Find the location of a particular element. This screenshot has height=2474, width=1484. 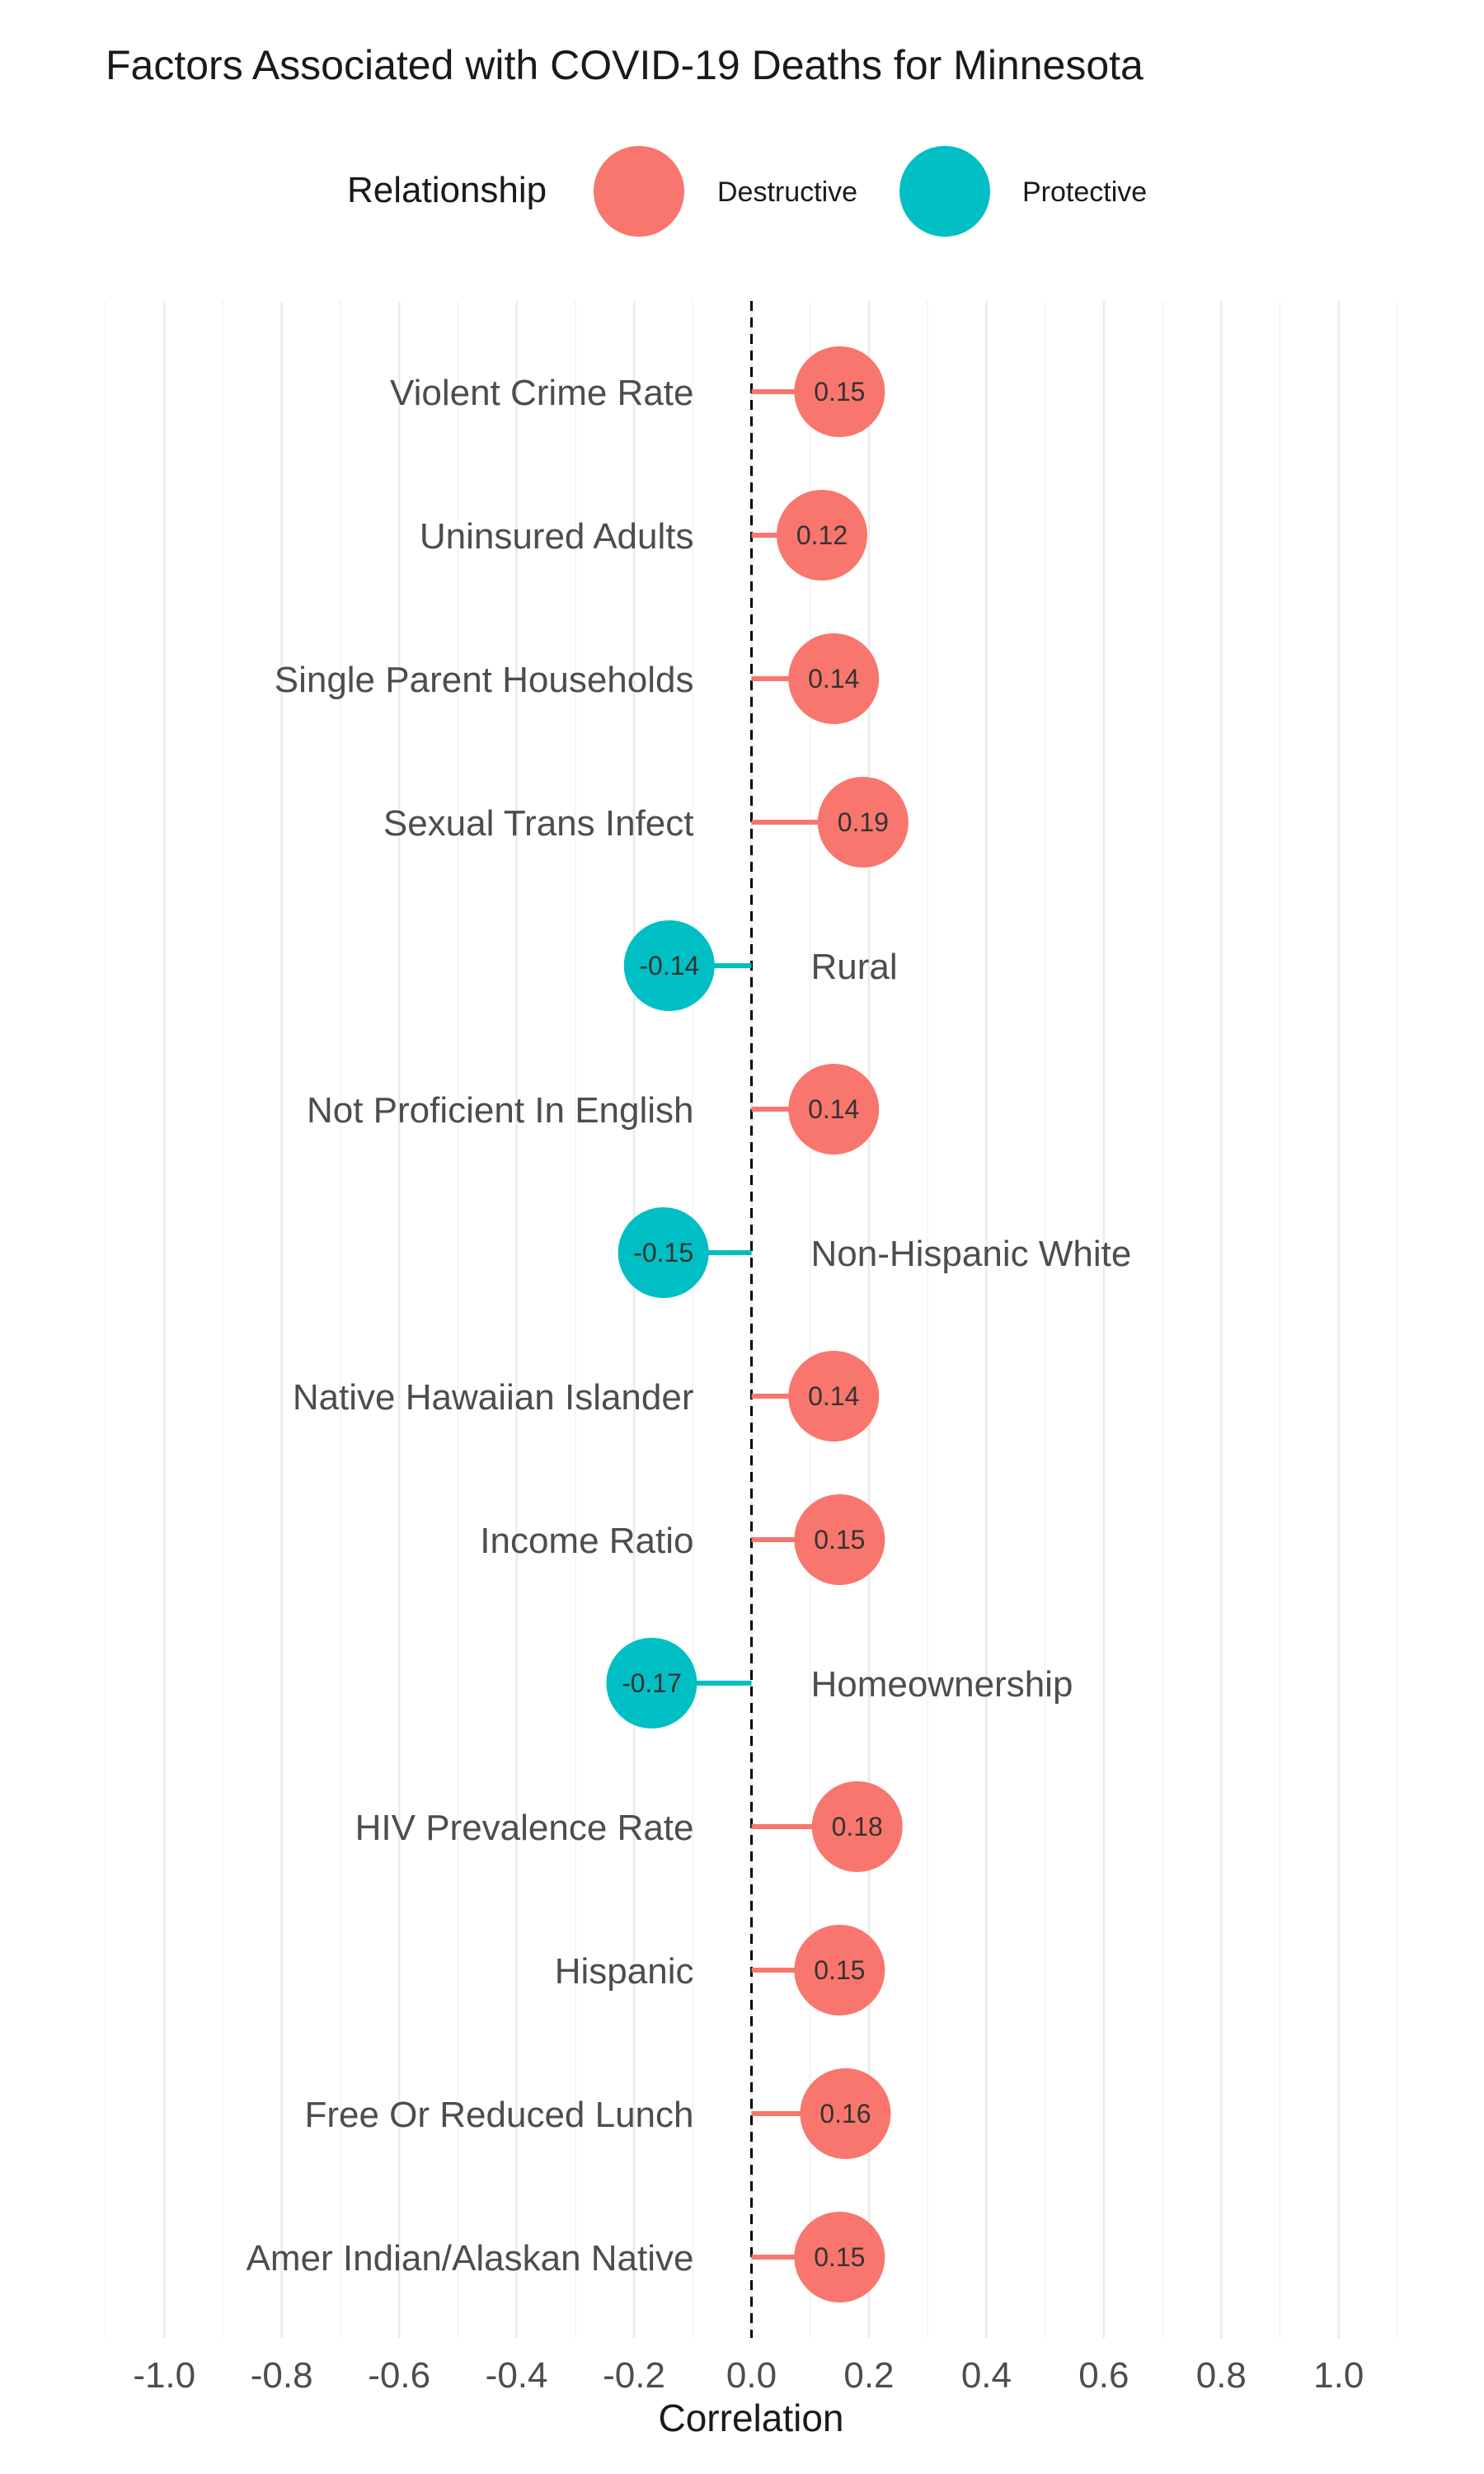

legend-entries: Destructive Protective is located at coordinates (870, 191).